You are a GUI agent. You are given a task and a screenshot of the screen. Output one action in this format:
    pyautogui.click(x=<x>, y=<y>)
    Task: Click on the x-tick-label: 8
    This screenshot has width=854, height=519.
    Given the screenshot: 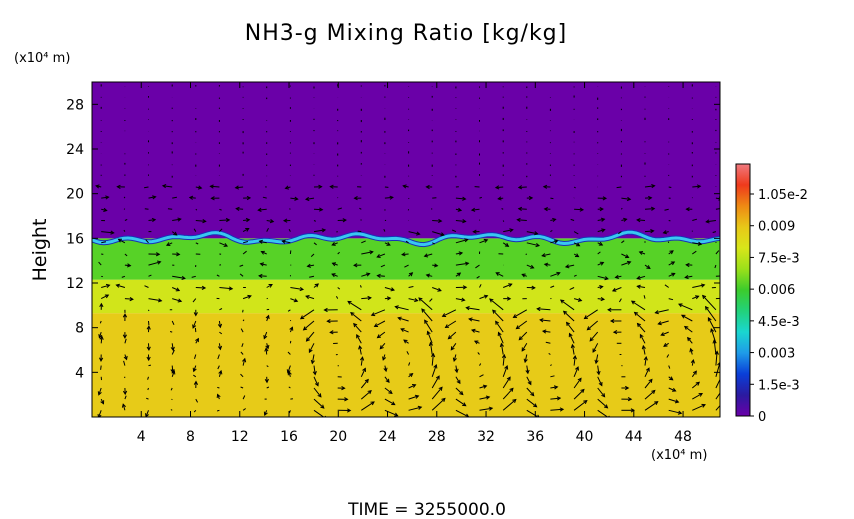 What is the action you would take?
    pyautogui.click(x=190, y=437)
    